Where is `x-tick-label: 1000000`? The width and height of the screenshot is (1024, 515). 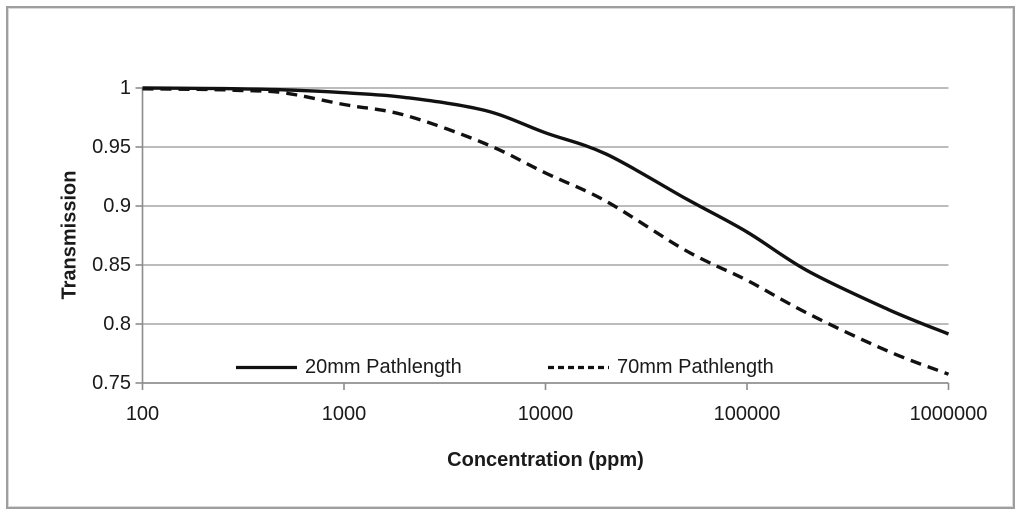 x-tick-label: 1000000 is located at coordinates (948, 414).